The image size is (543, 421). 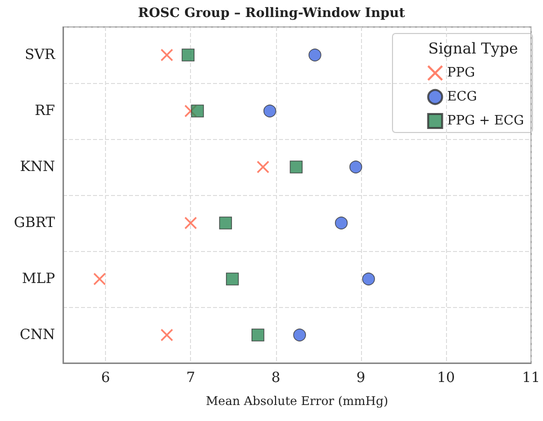 What do you see at coordinates (446, 378) in the screenshot?
I see `x-tick-label: 10` at bounding box center [446, 378].